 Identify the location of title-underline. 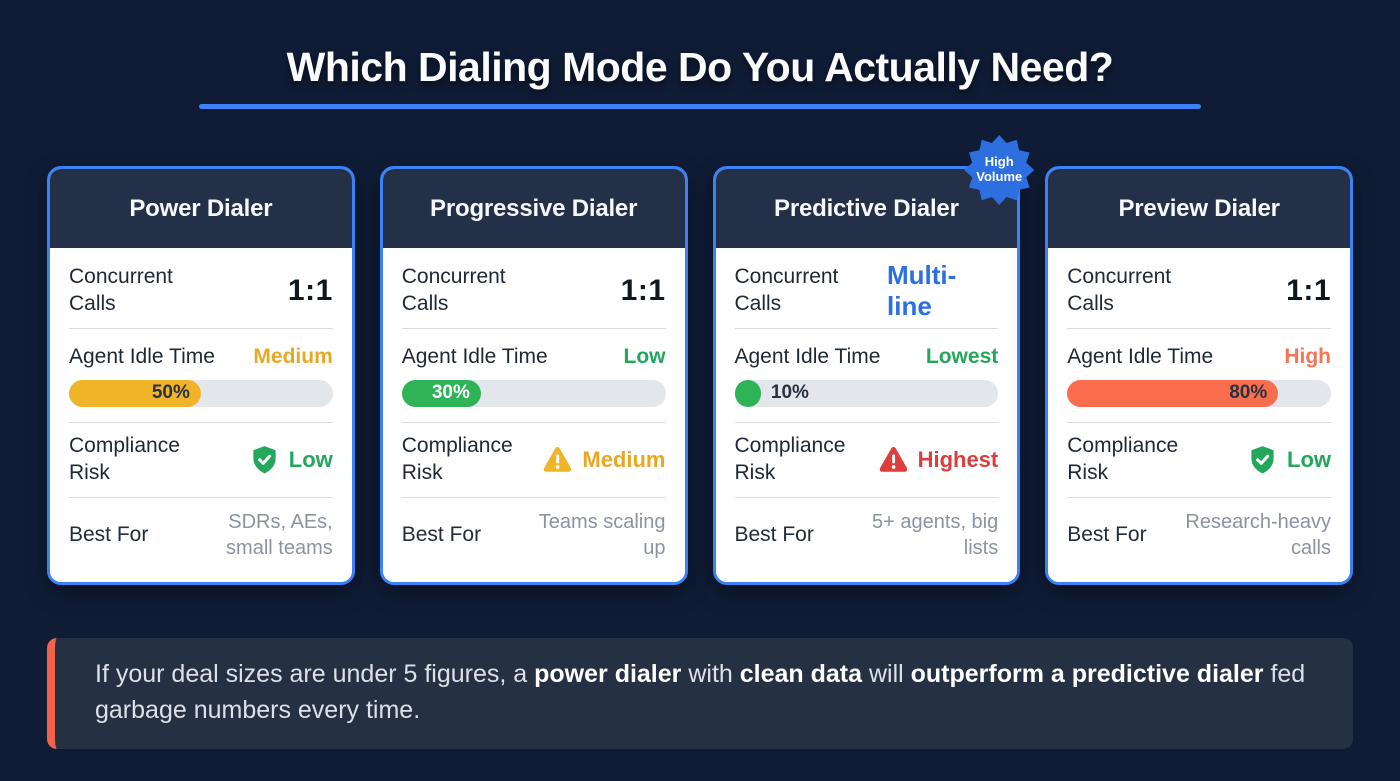
(700, 106).